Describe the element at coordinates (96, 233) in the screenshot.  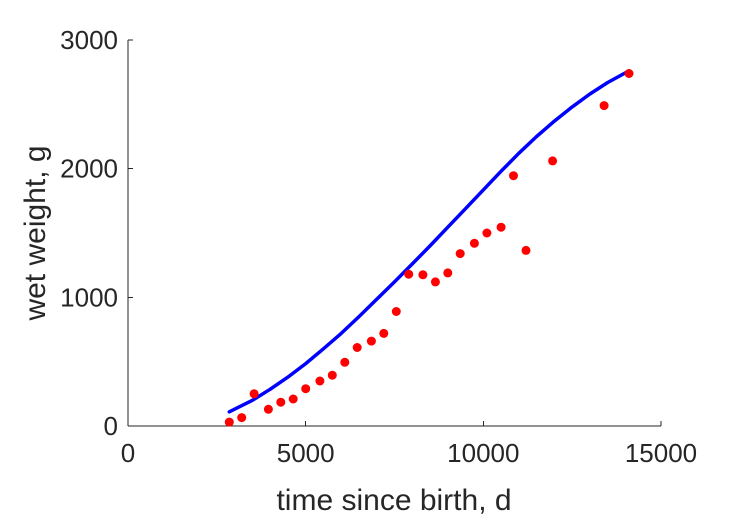
I see `y-ticks: 0 1000 2000 3000` at that location.